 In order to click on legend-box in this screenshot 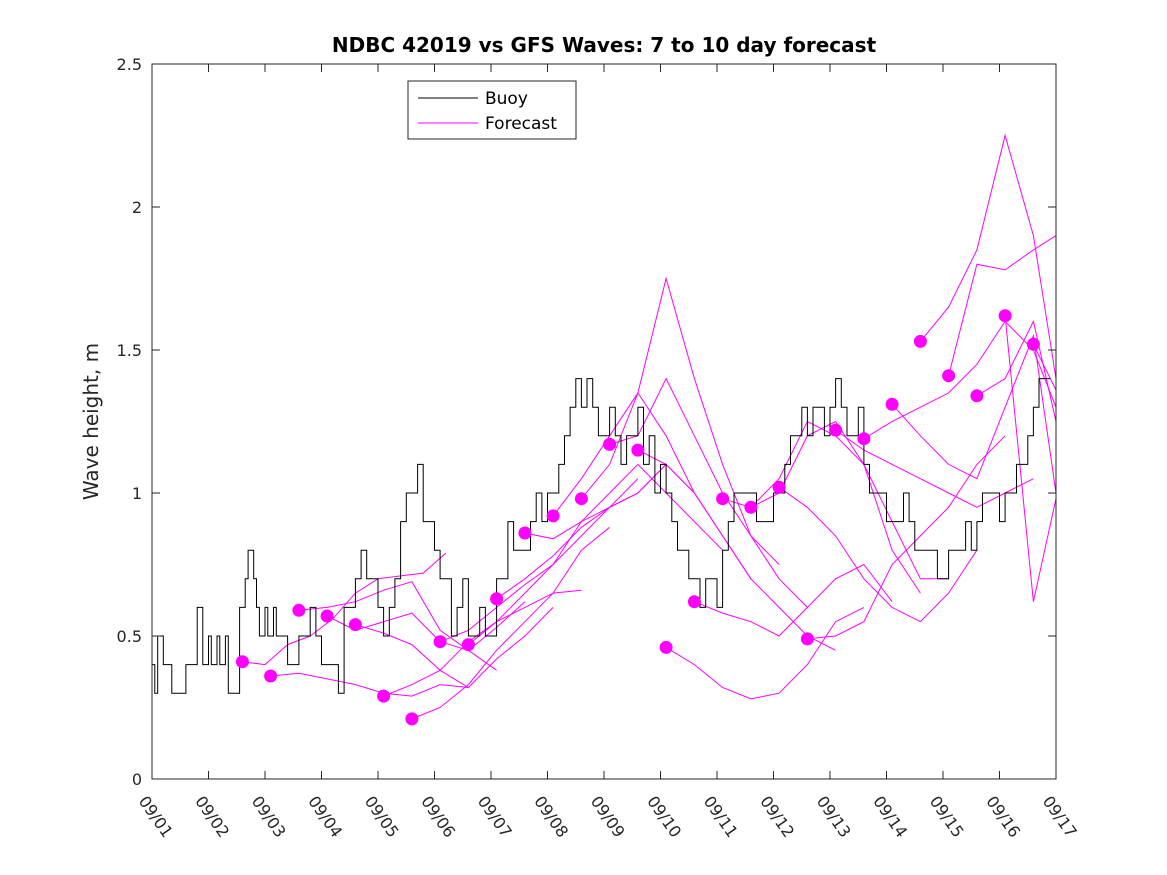, I will do `click(492, 110)`.